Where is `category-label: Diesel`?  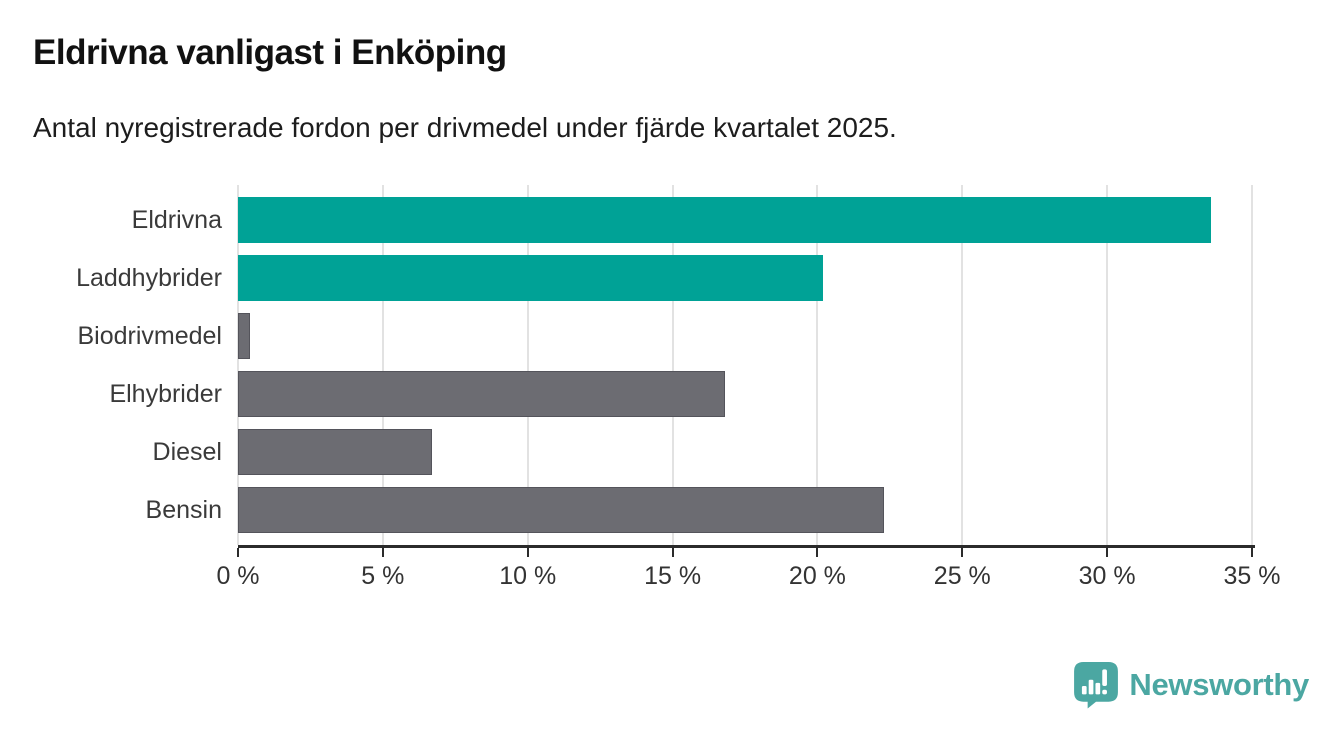 category-label: Diesel is located at coordinates (187, 451).